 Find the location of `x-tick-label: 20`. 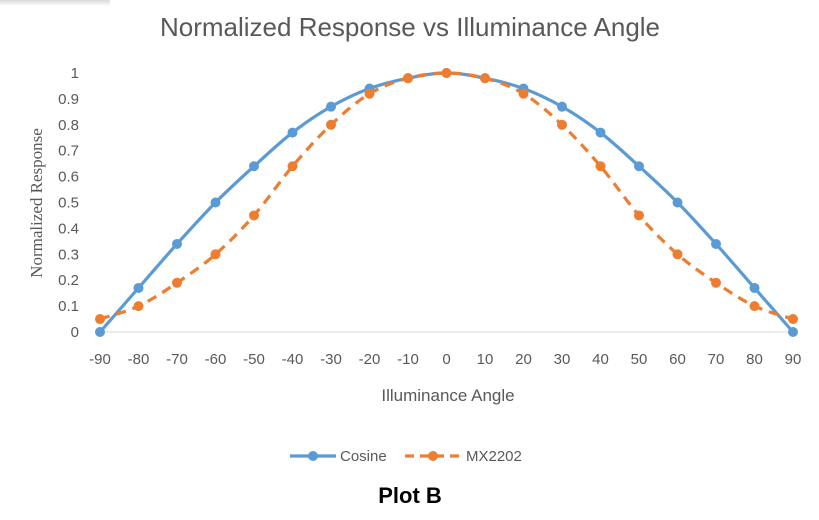

x-tick-label: 20 is located at coordinates (523, 359).